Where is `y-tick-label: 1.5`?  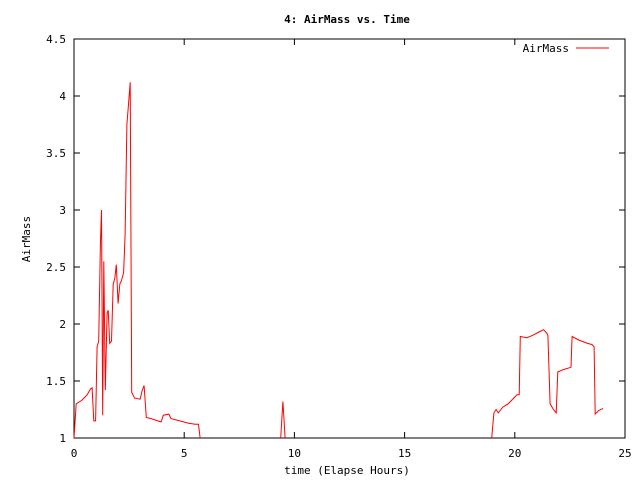 y-tick-label: 1.5 is located at coordinates (56, 381).